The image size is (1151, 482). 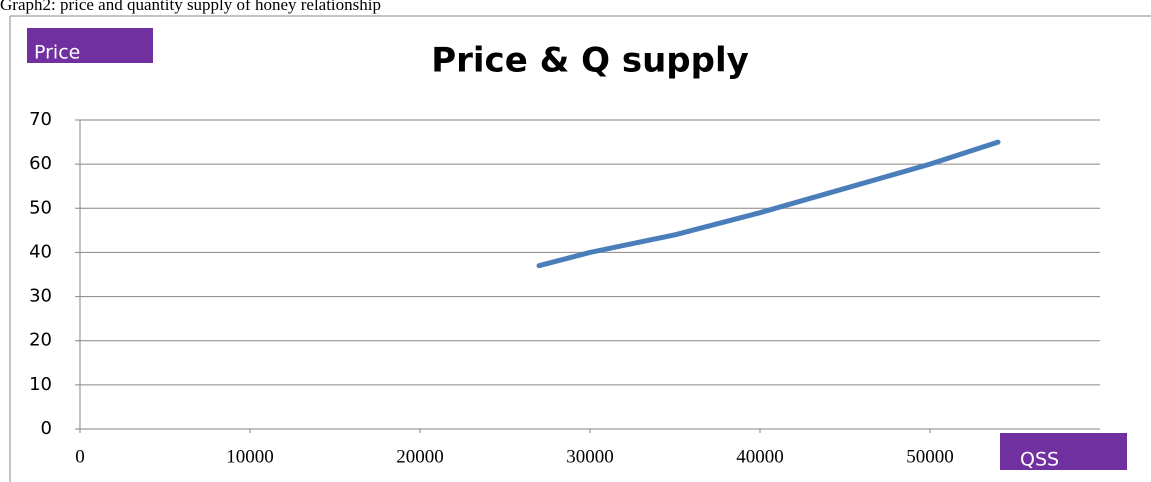 I want to click on x-axis-label: QSS, so click(x=1039, y=460).